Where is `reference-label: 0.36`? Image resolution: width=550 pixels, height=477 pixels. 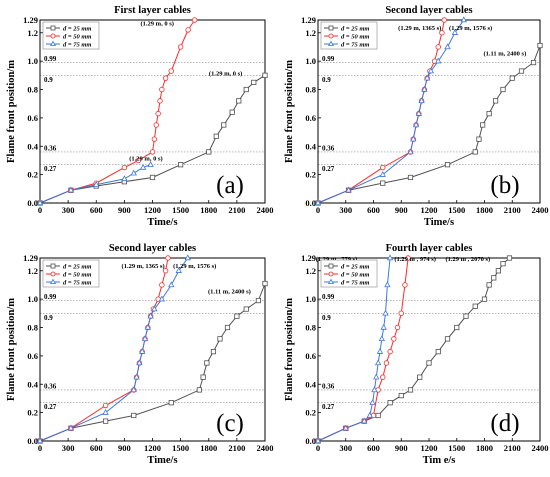
reference-label: 0.36 is located at coordinates (50, 386).